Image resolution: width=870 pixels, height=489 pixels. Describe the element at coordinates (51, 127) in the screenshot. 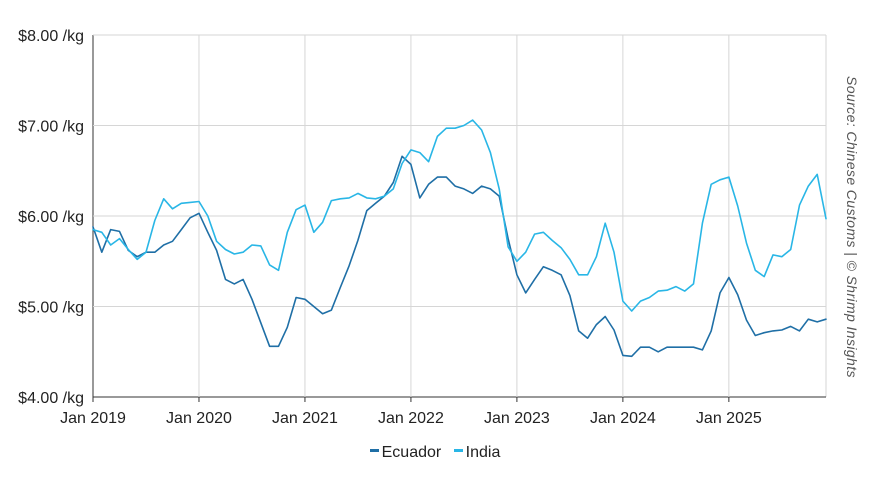

I see `y-tick-label: $7.00 /kg` at that location.